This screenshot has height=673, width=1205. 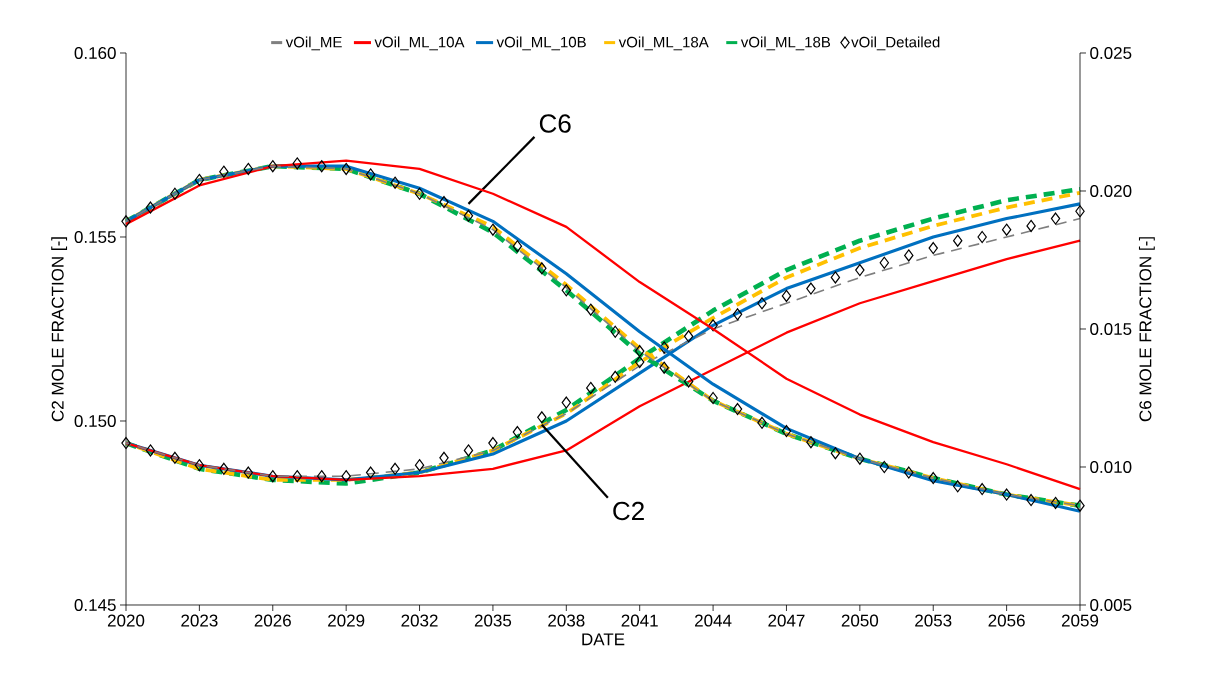 I want to click on y2-tick-label: 0.020, so click(x=1111, y=191).